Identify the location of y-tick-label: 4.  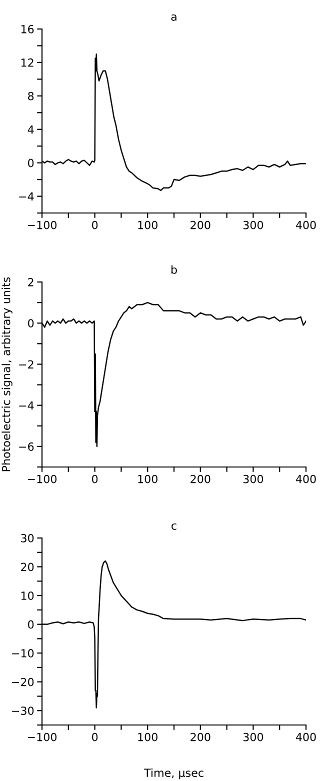
(31, 129).